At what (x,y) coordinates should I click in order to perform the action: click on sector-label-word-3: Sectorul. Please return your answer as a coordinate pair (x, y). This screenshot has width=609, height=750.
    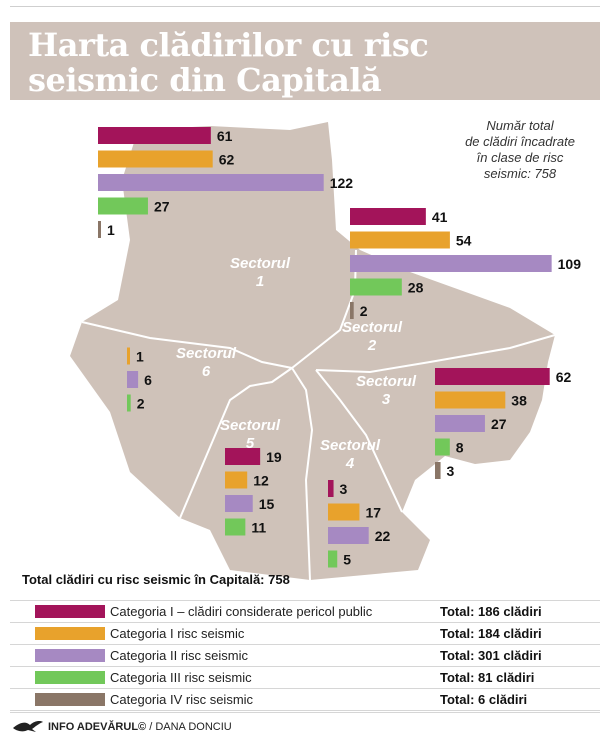
    Looking at the image, I should click on (386, 381).